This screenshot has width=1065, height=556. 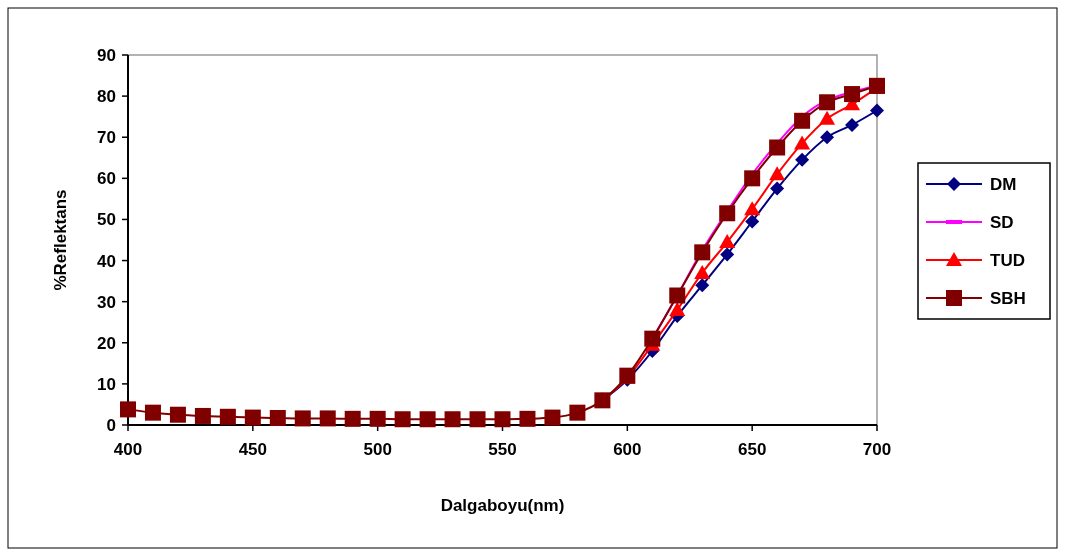 What do you see at coordinates (377, 449) in the screenshot?
I see `x-tick-label: 500` at bounding box center [377, 449].